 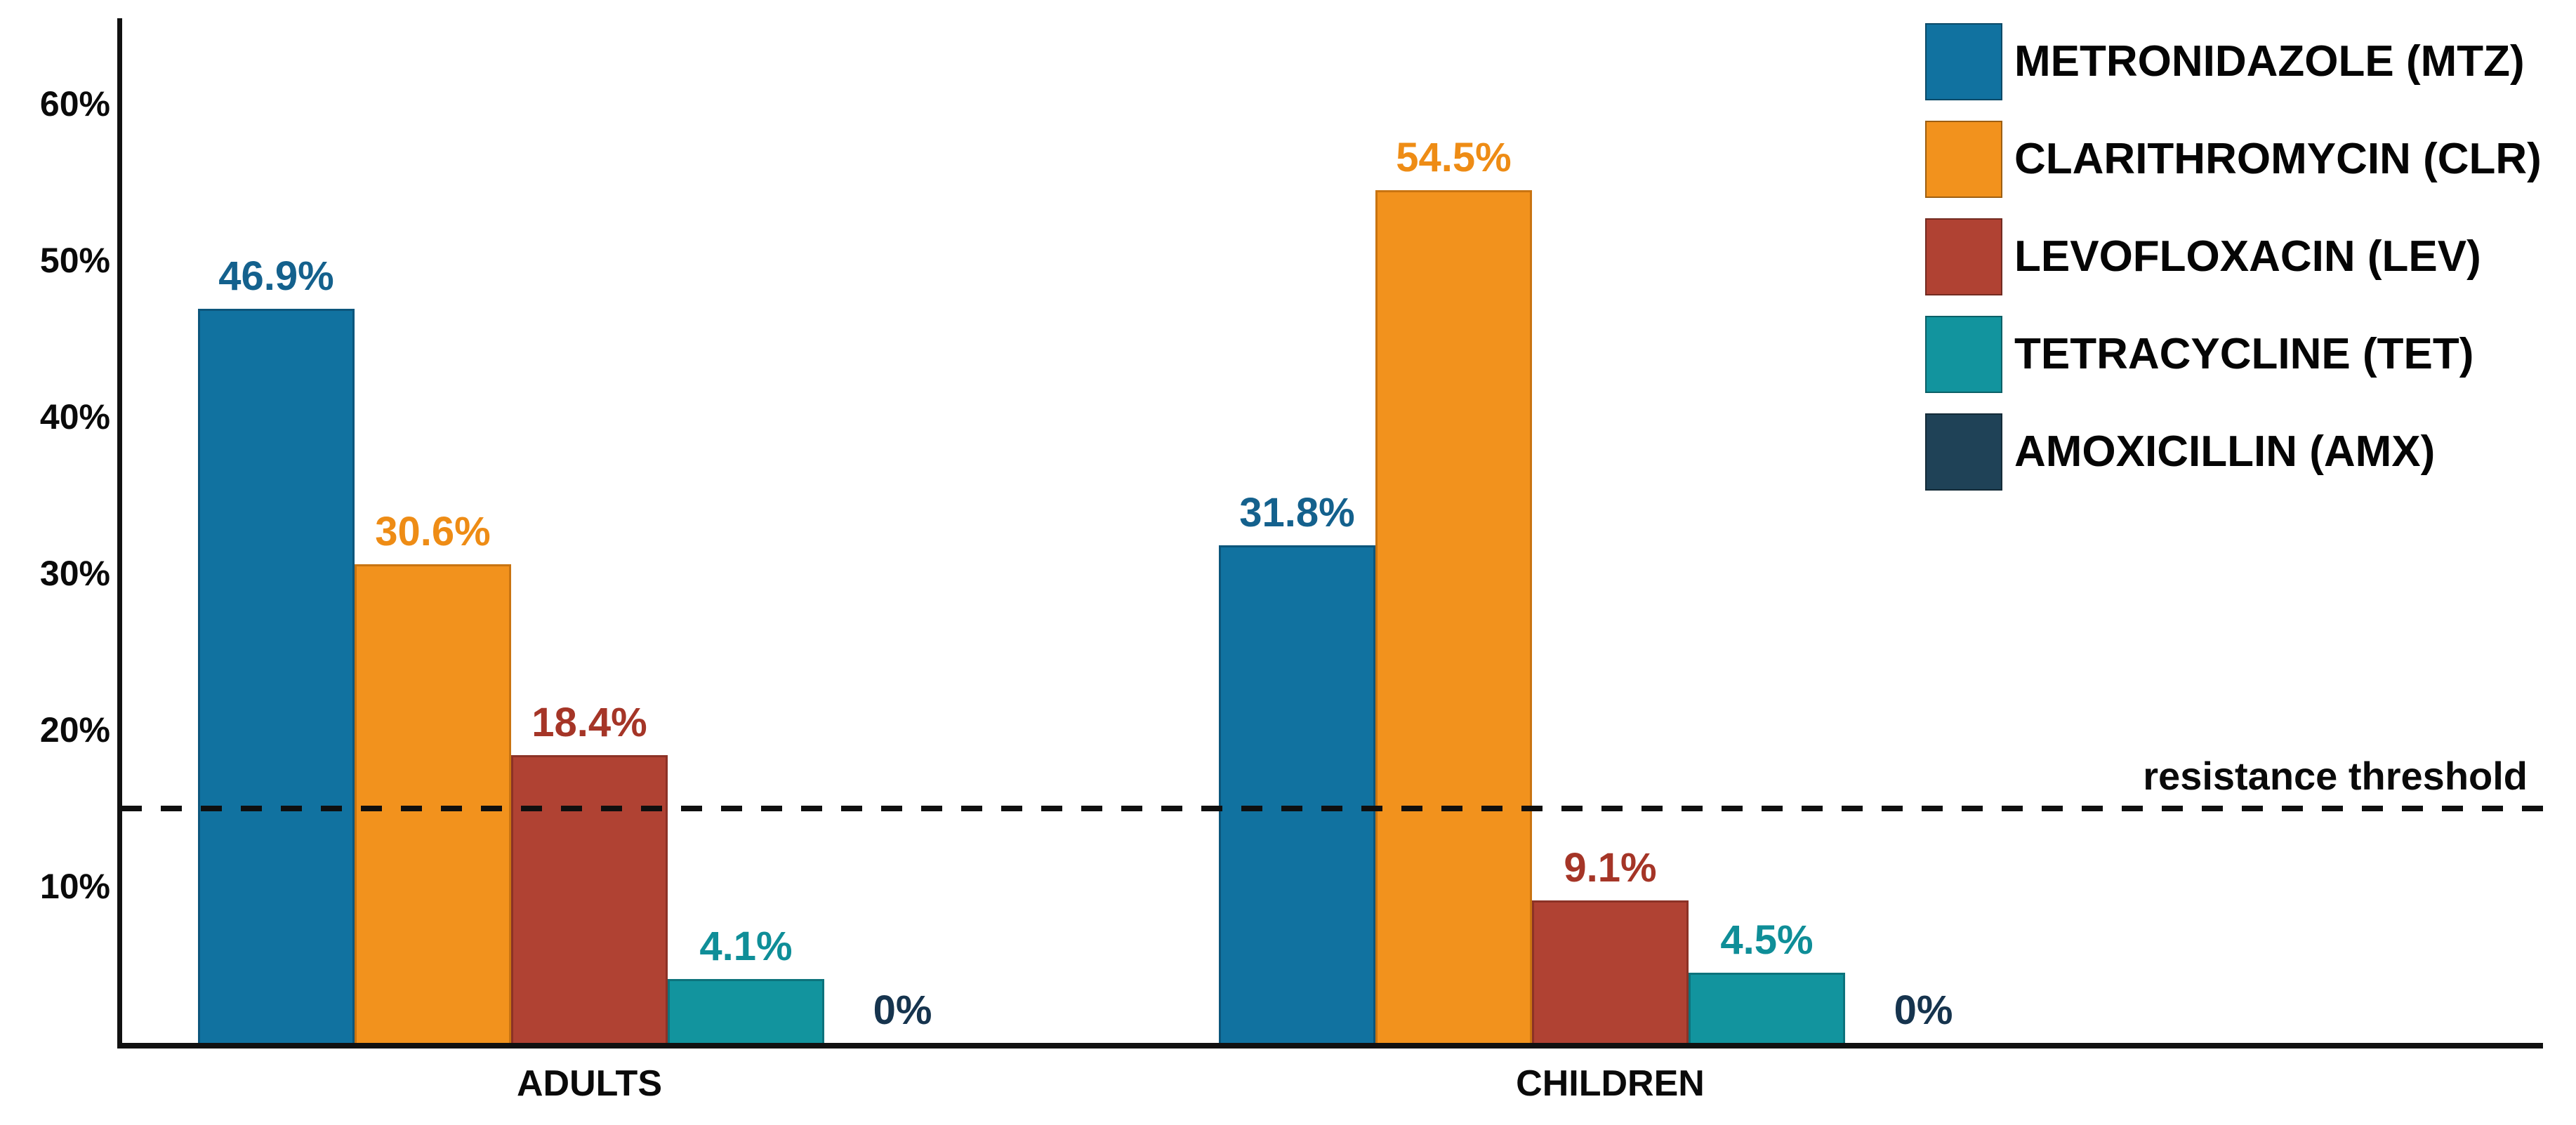 I want to click on bar-value-label: 4.5%, so click(x=1767, y=940).